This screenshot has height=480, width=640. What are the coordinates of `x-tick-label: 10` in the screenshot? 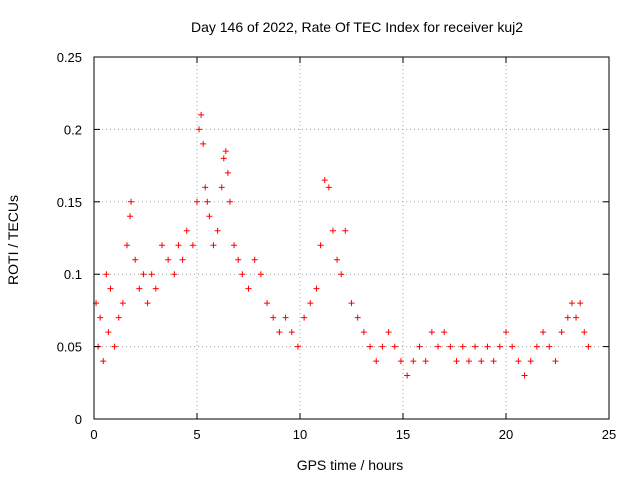 It's located at (300, 434).